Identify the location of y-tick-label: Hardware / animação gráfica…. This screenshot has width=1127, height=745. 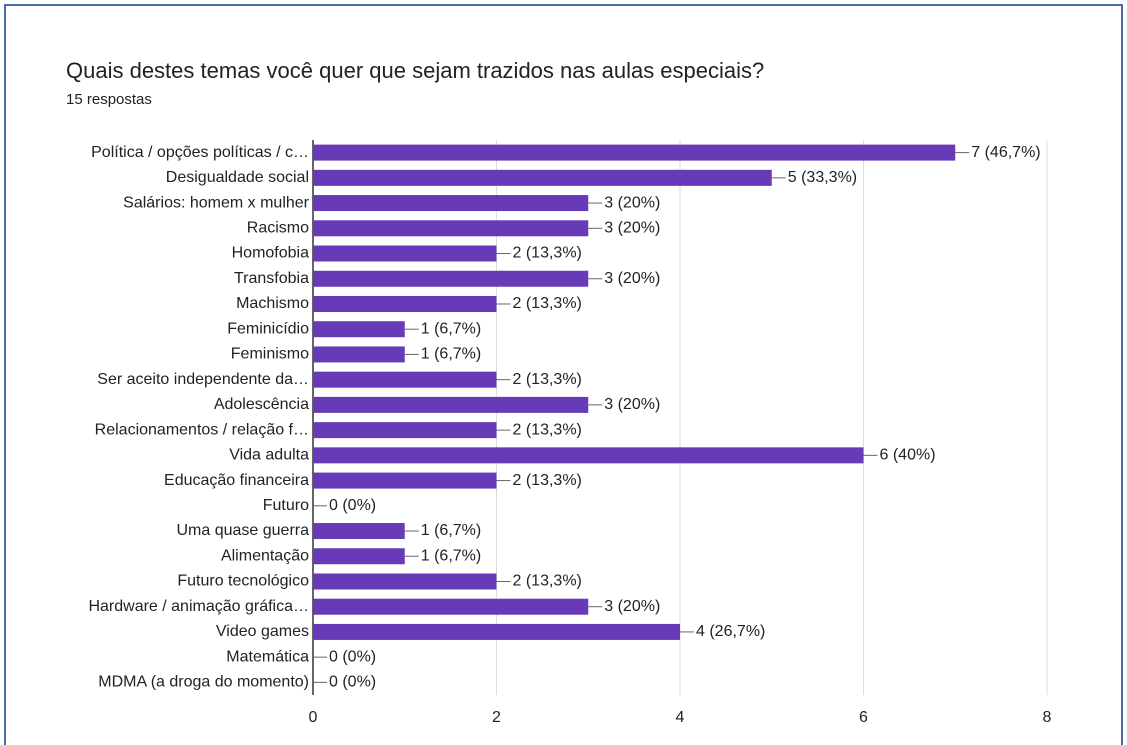
(198, 606).